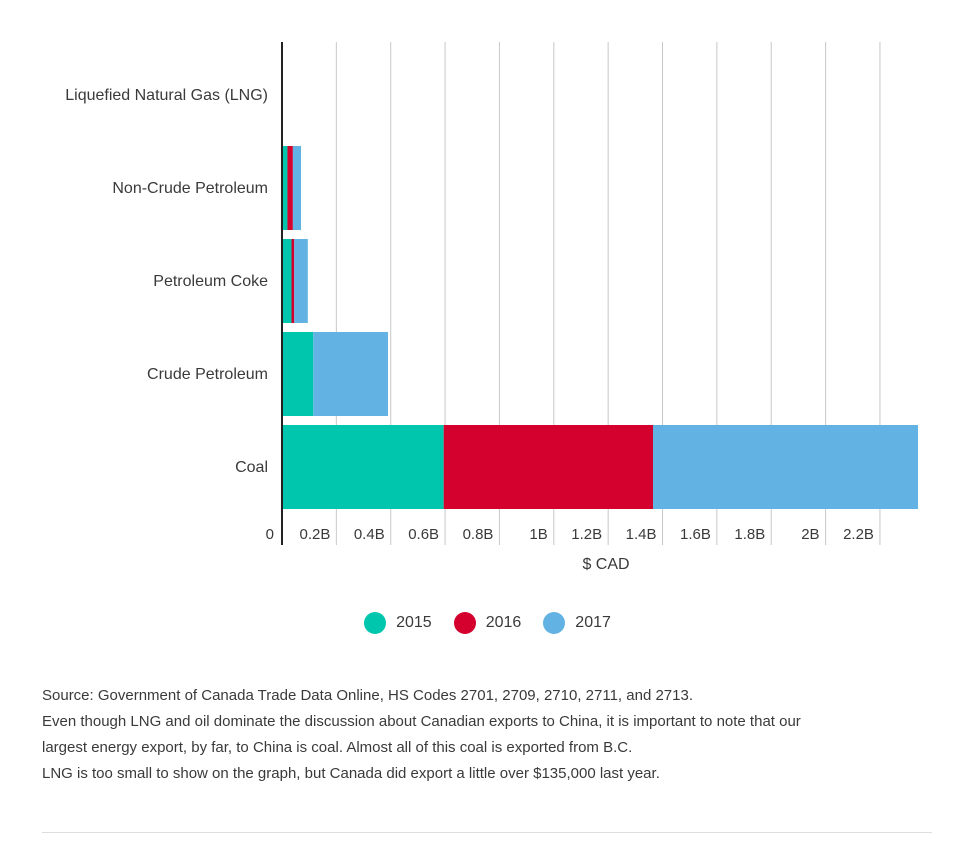 This screenshot has width=975, height=852. Describe the element at coordinates (369, 534) in the screenshot. I see `x-tick-label: 0.4B` at that location.